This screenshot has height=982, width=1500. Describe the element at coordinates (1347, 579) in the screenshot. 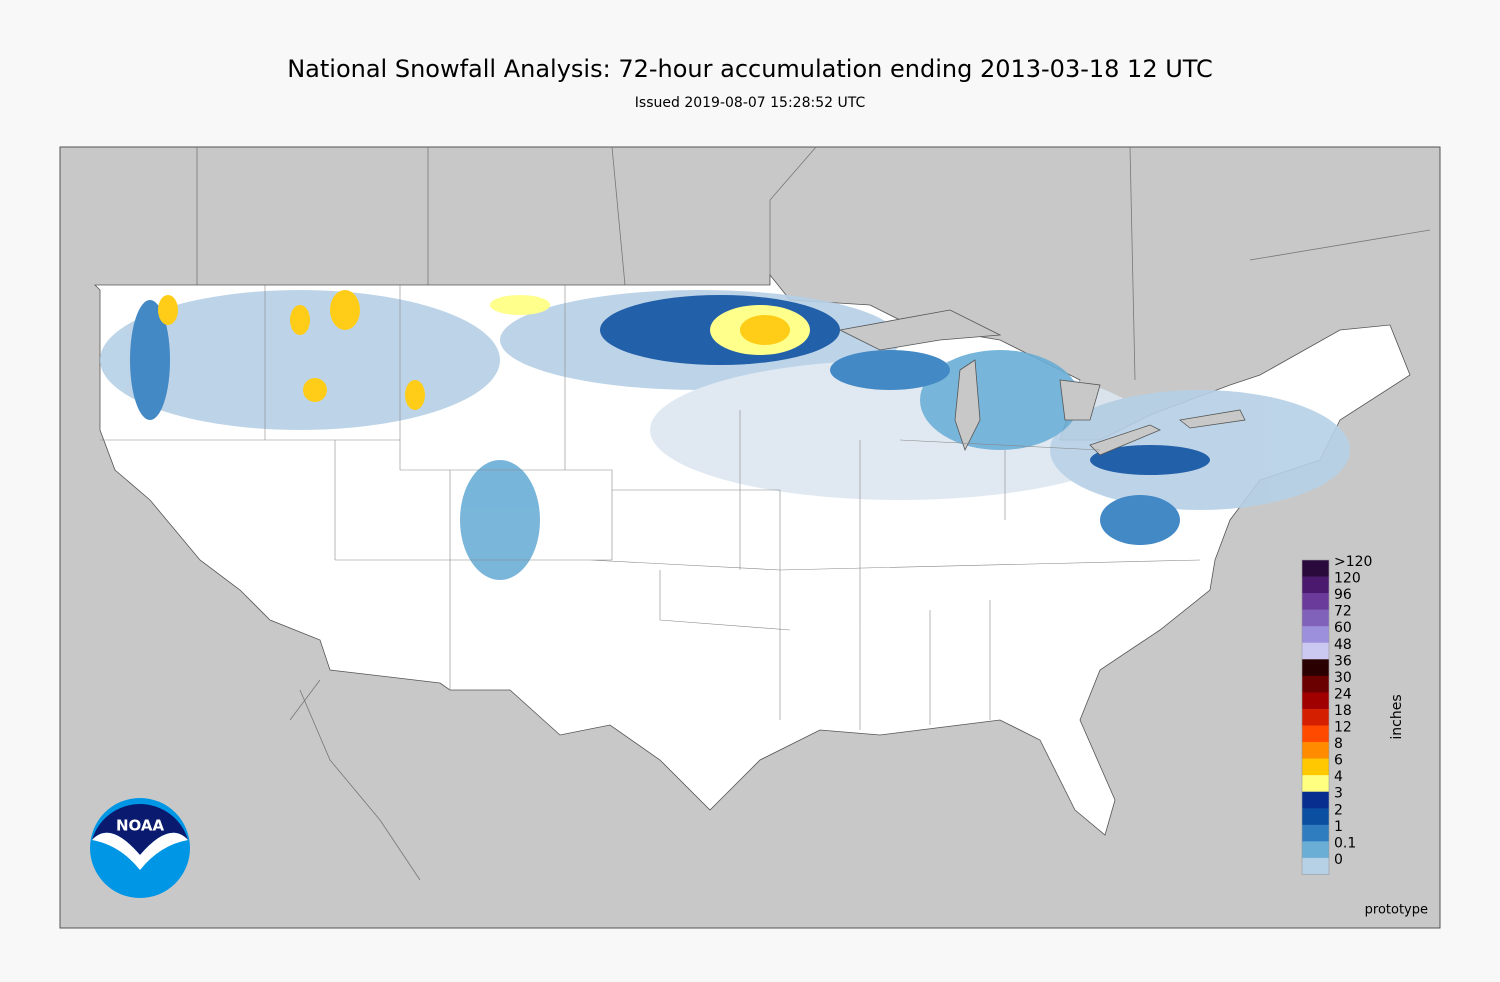

I see `legend-label: 120` at that location.